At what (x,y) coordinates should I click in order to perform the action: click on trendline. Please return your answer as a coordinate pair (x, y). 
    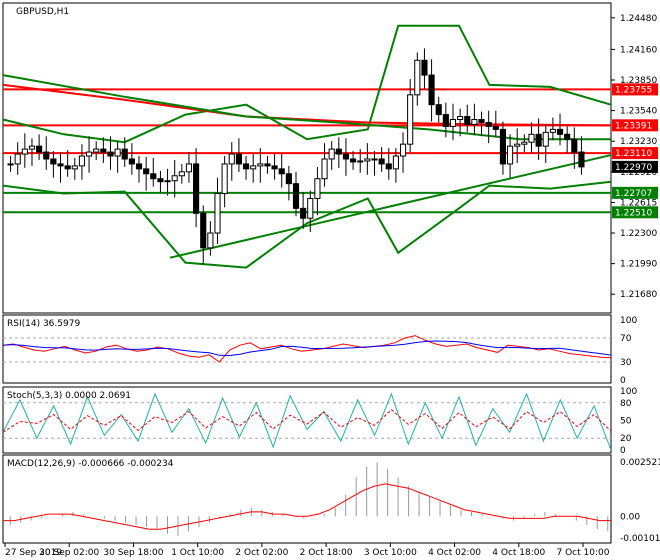
    Looking at the image, I should click on (390, 206).